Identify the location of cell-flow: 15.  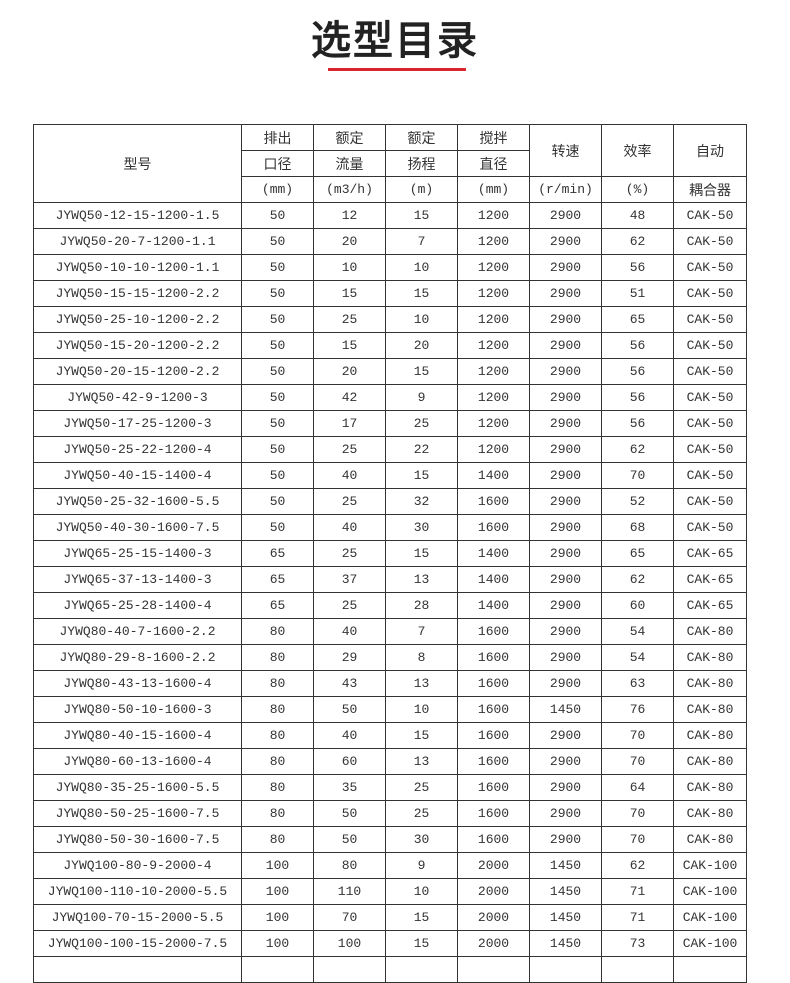
(349, 345).